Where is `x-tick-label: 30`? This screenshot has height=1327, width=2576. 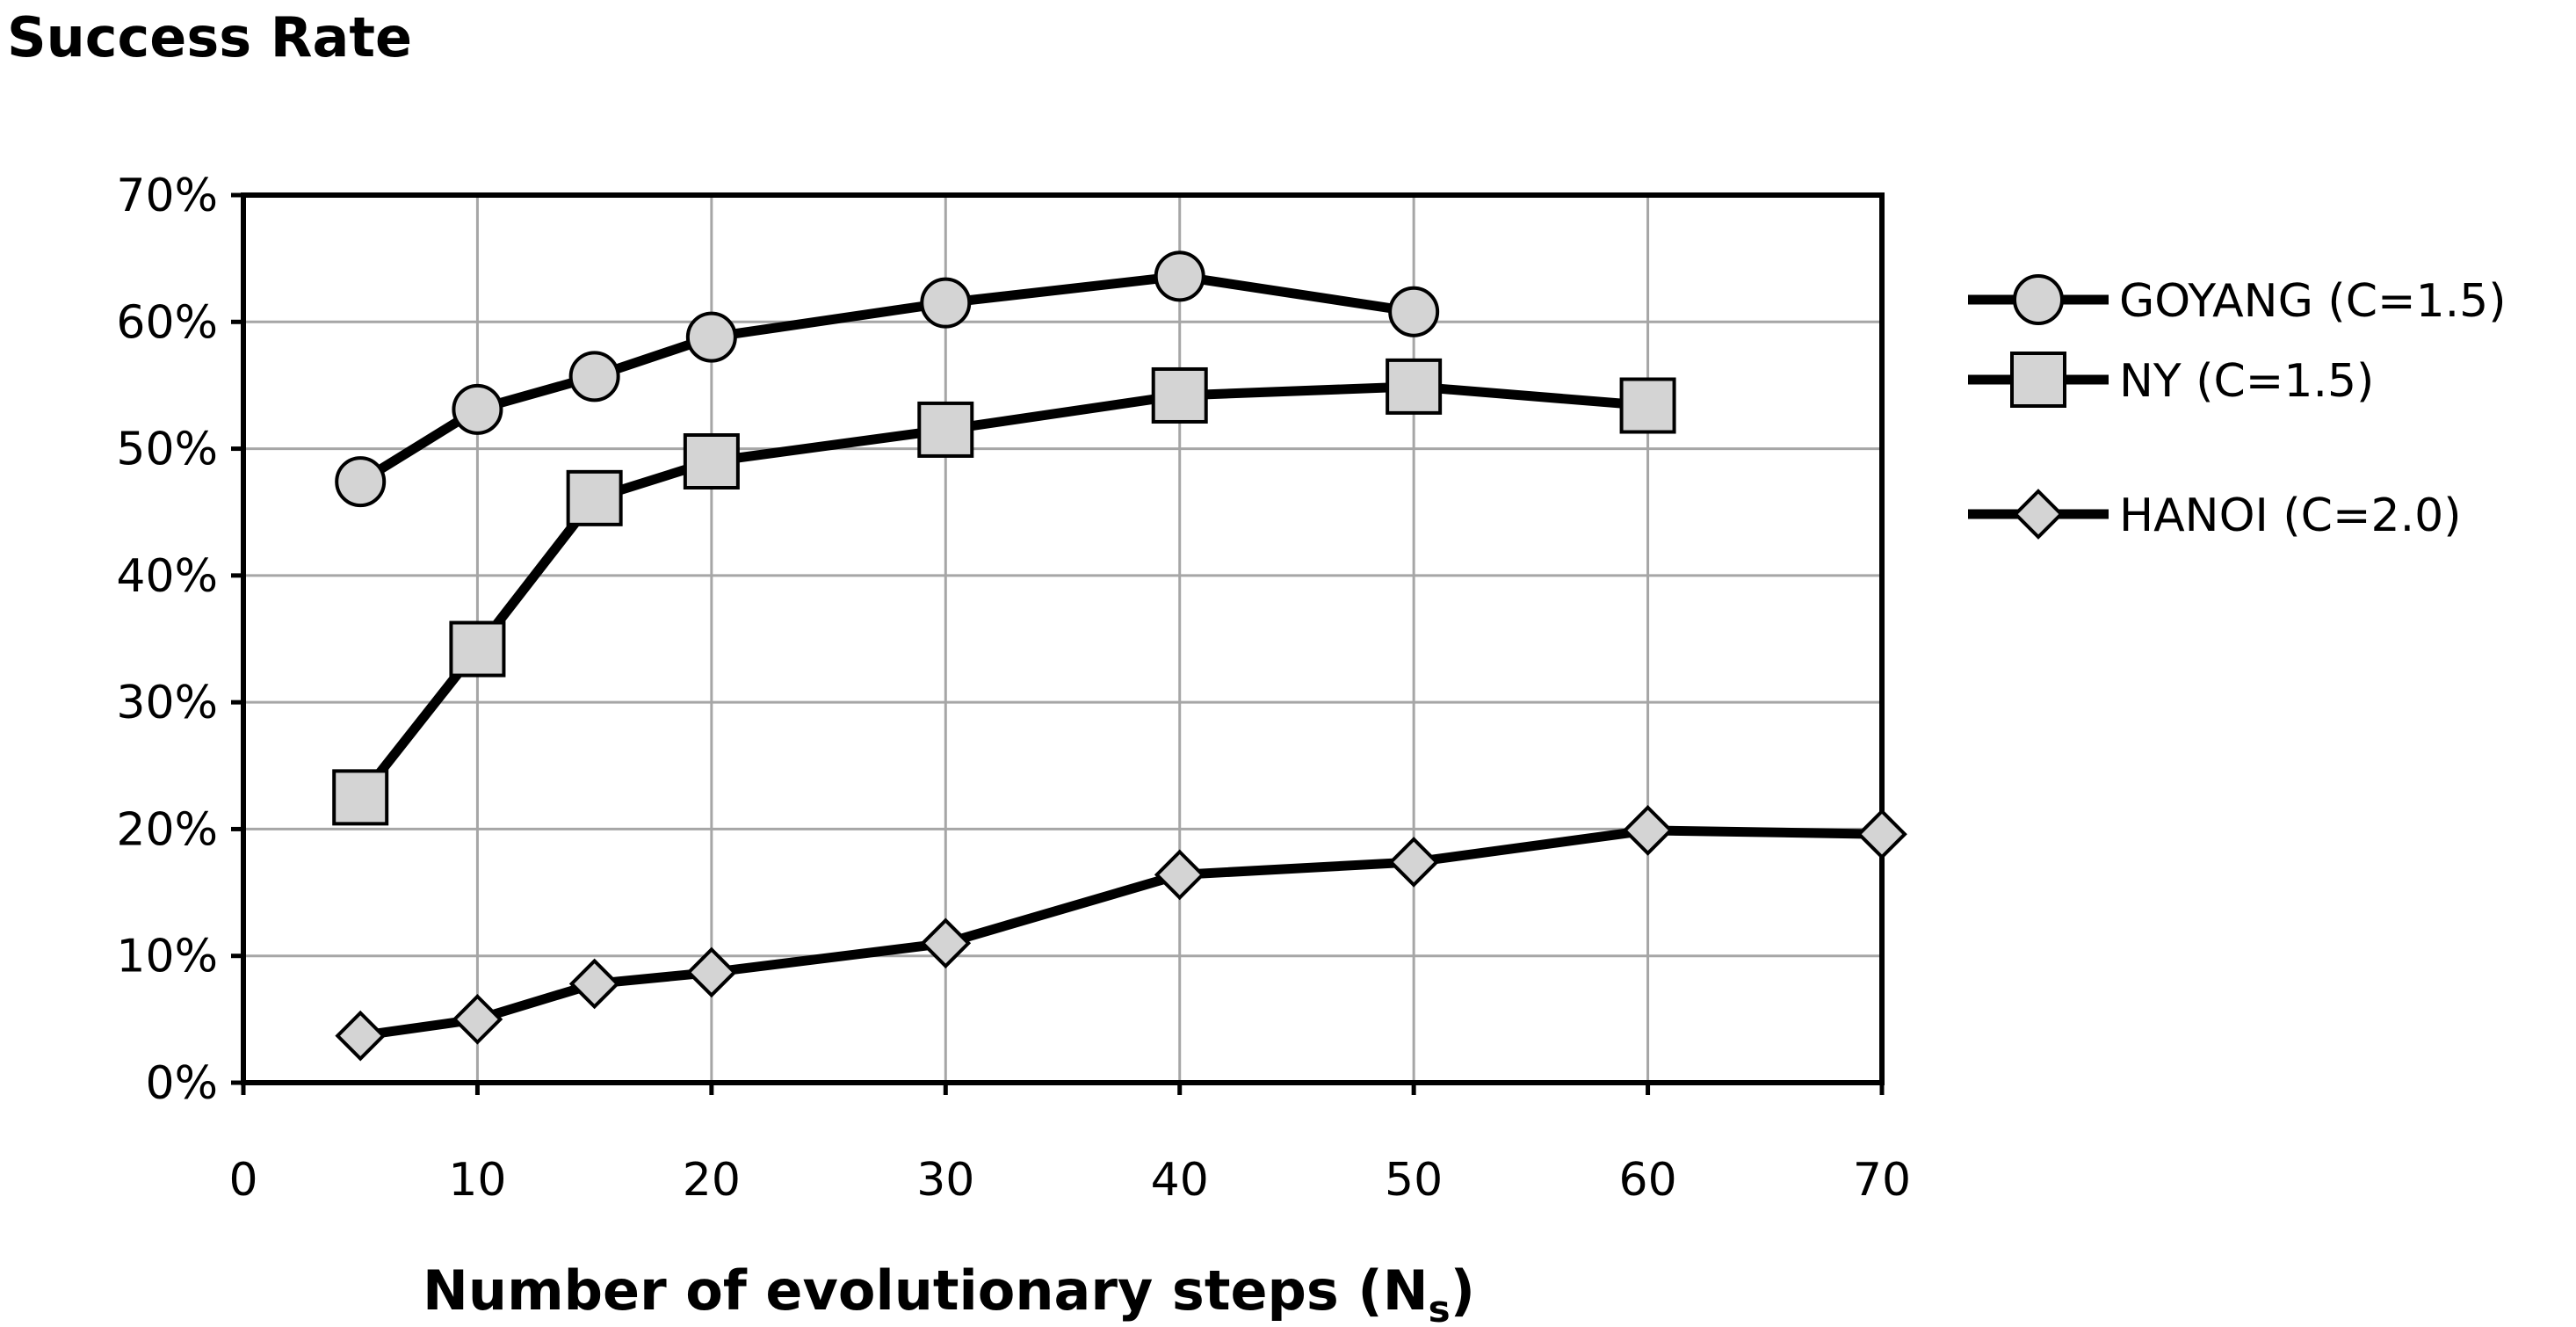 x-tick-label: 30 is located at coordinates (945, 1180).